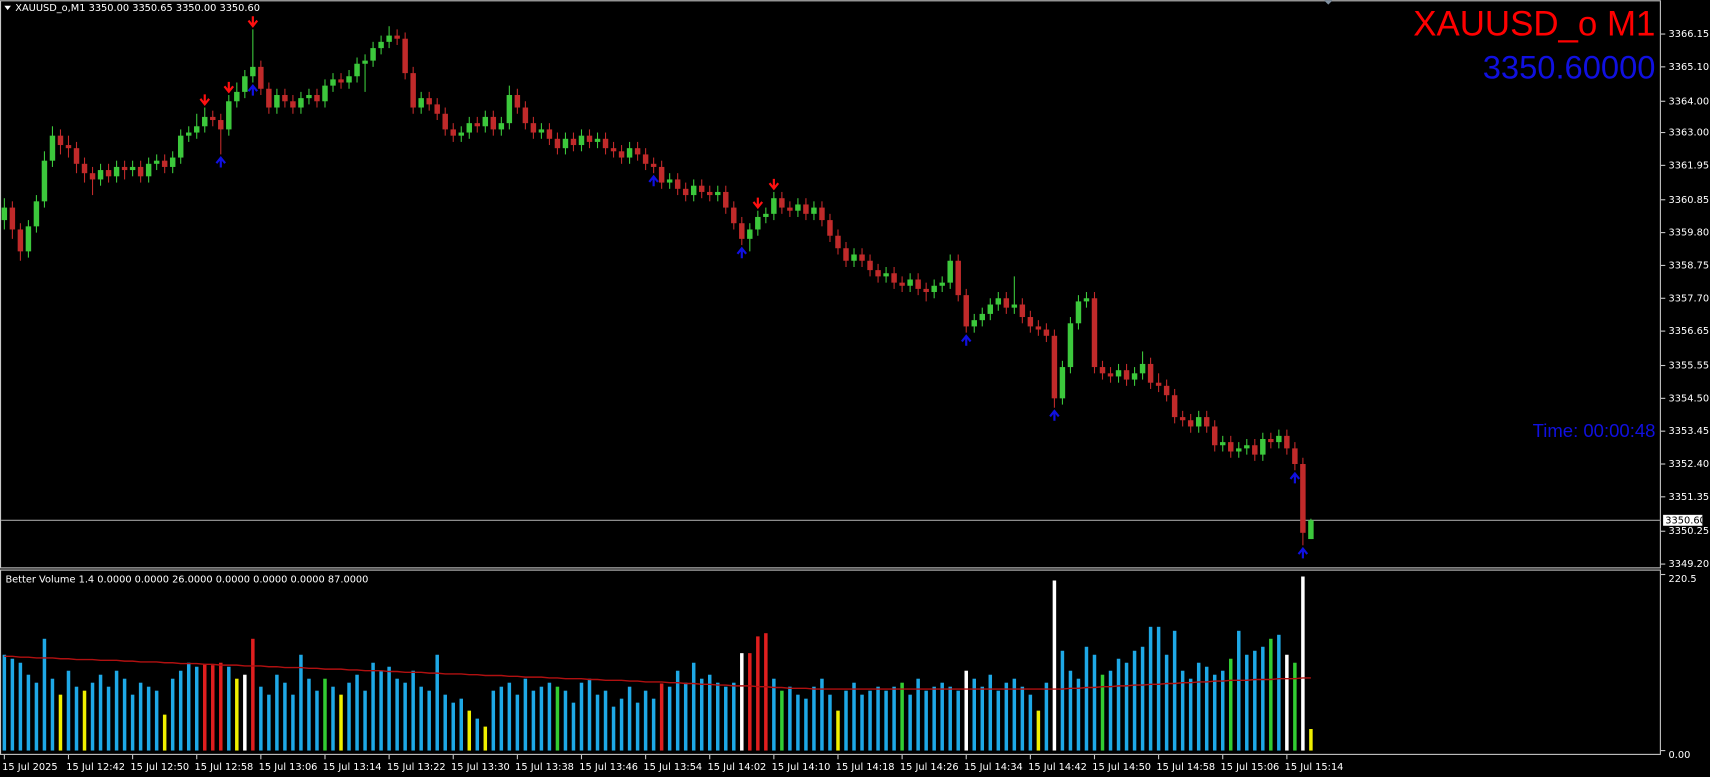  Describe the element at coordinates (7, 8) in the screenshot. I see `menu-triangle` at that location.